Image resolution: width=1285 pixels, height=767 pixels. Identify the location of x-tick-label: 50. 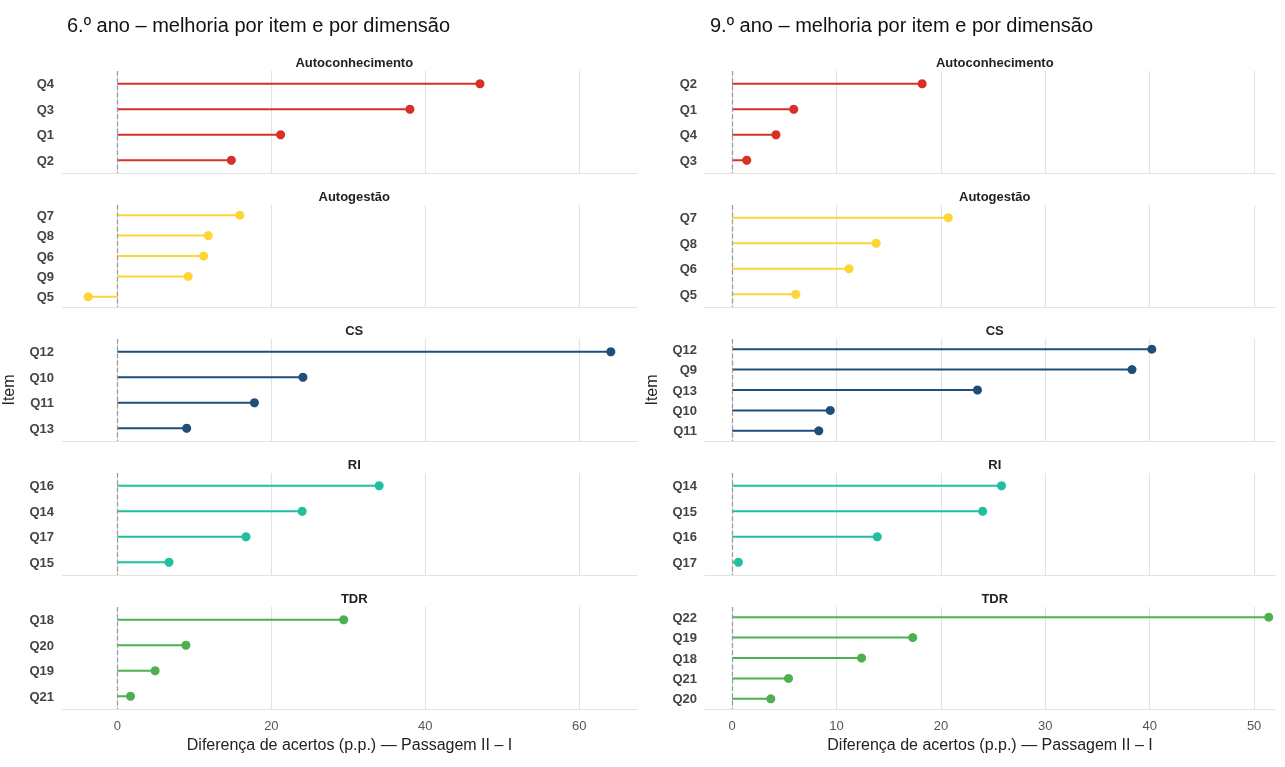
(1253, 725).